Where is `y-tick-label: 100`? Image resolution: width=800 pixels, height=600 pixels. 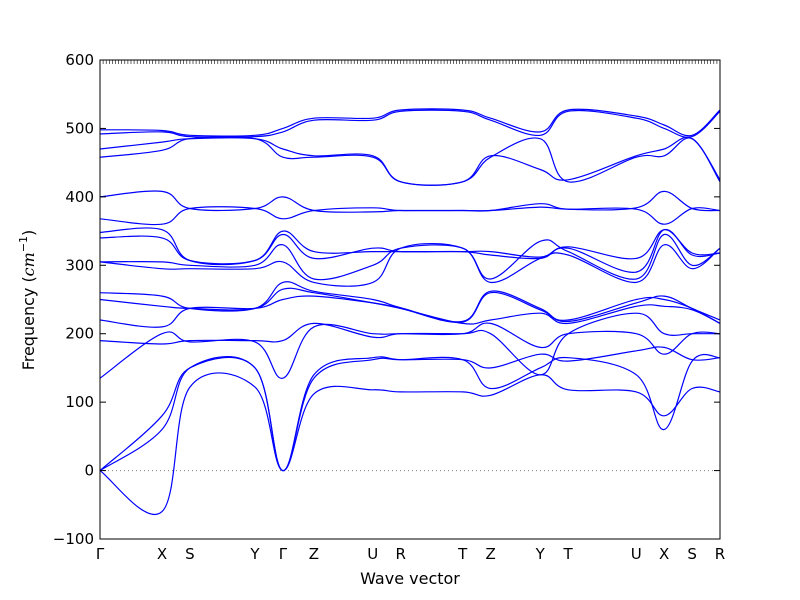
y-tick-label: 100 is located at coordinates (79, 402).